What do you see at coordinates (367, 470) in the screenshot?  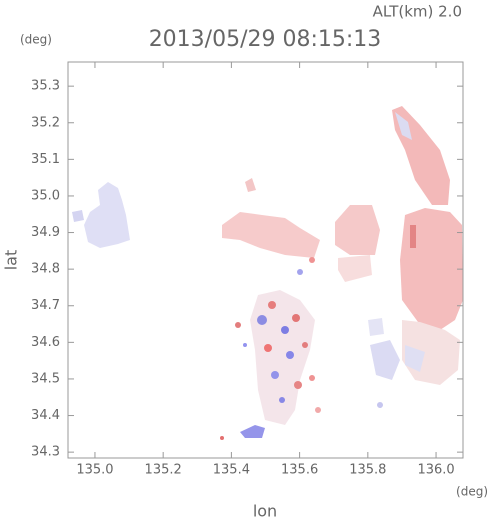 I see `x-tick-label: 135.8` at bounding box center [367, 470].